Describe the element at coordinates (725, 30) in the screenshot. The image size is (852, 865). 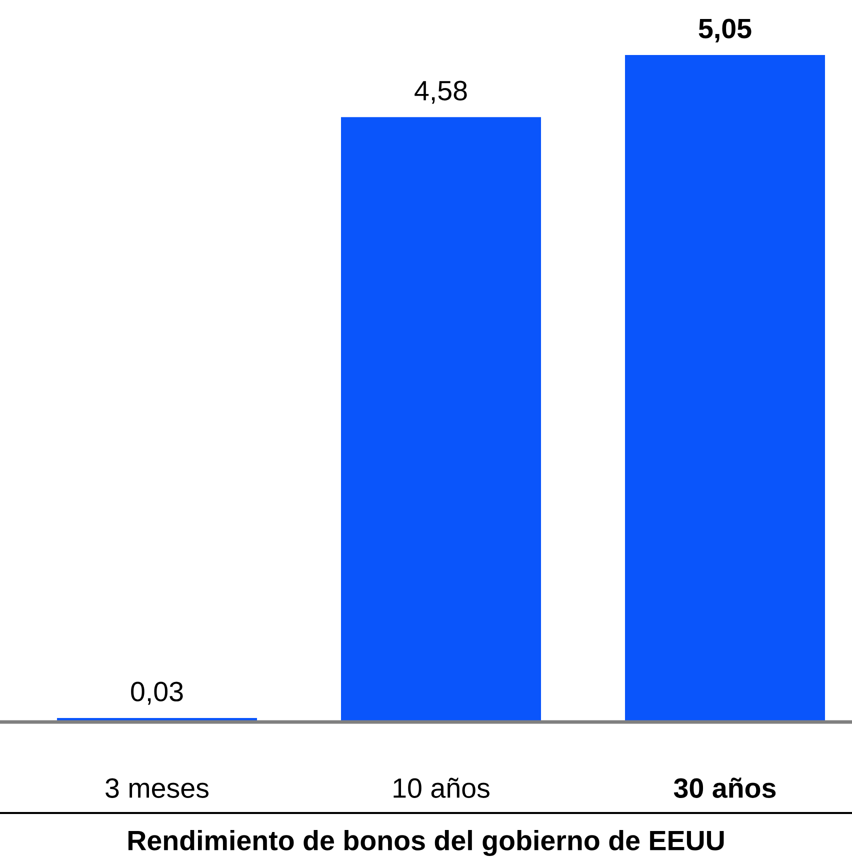
I see `data-label: 5,05` at that location.